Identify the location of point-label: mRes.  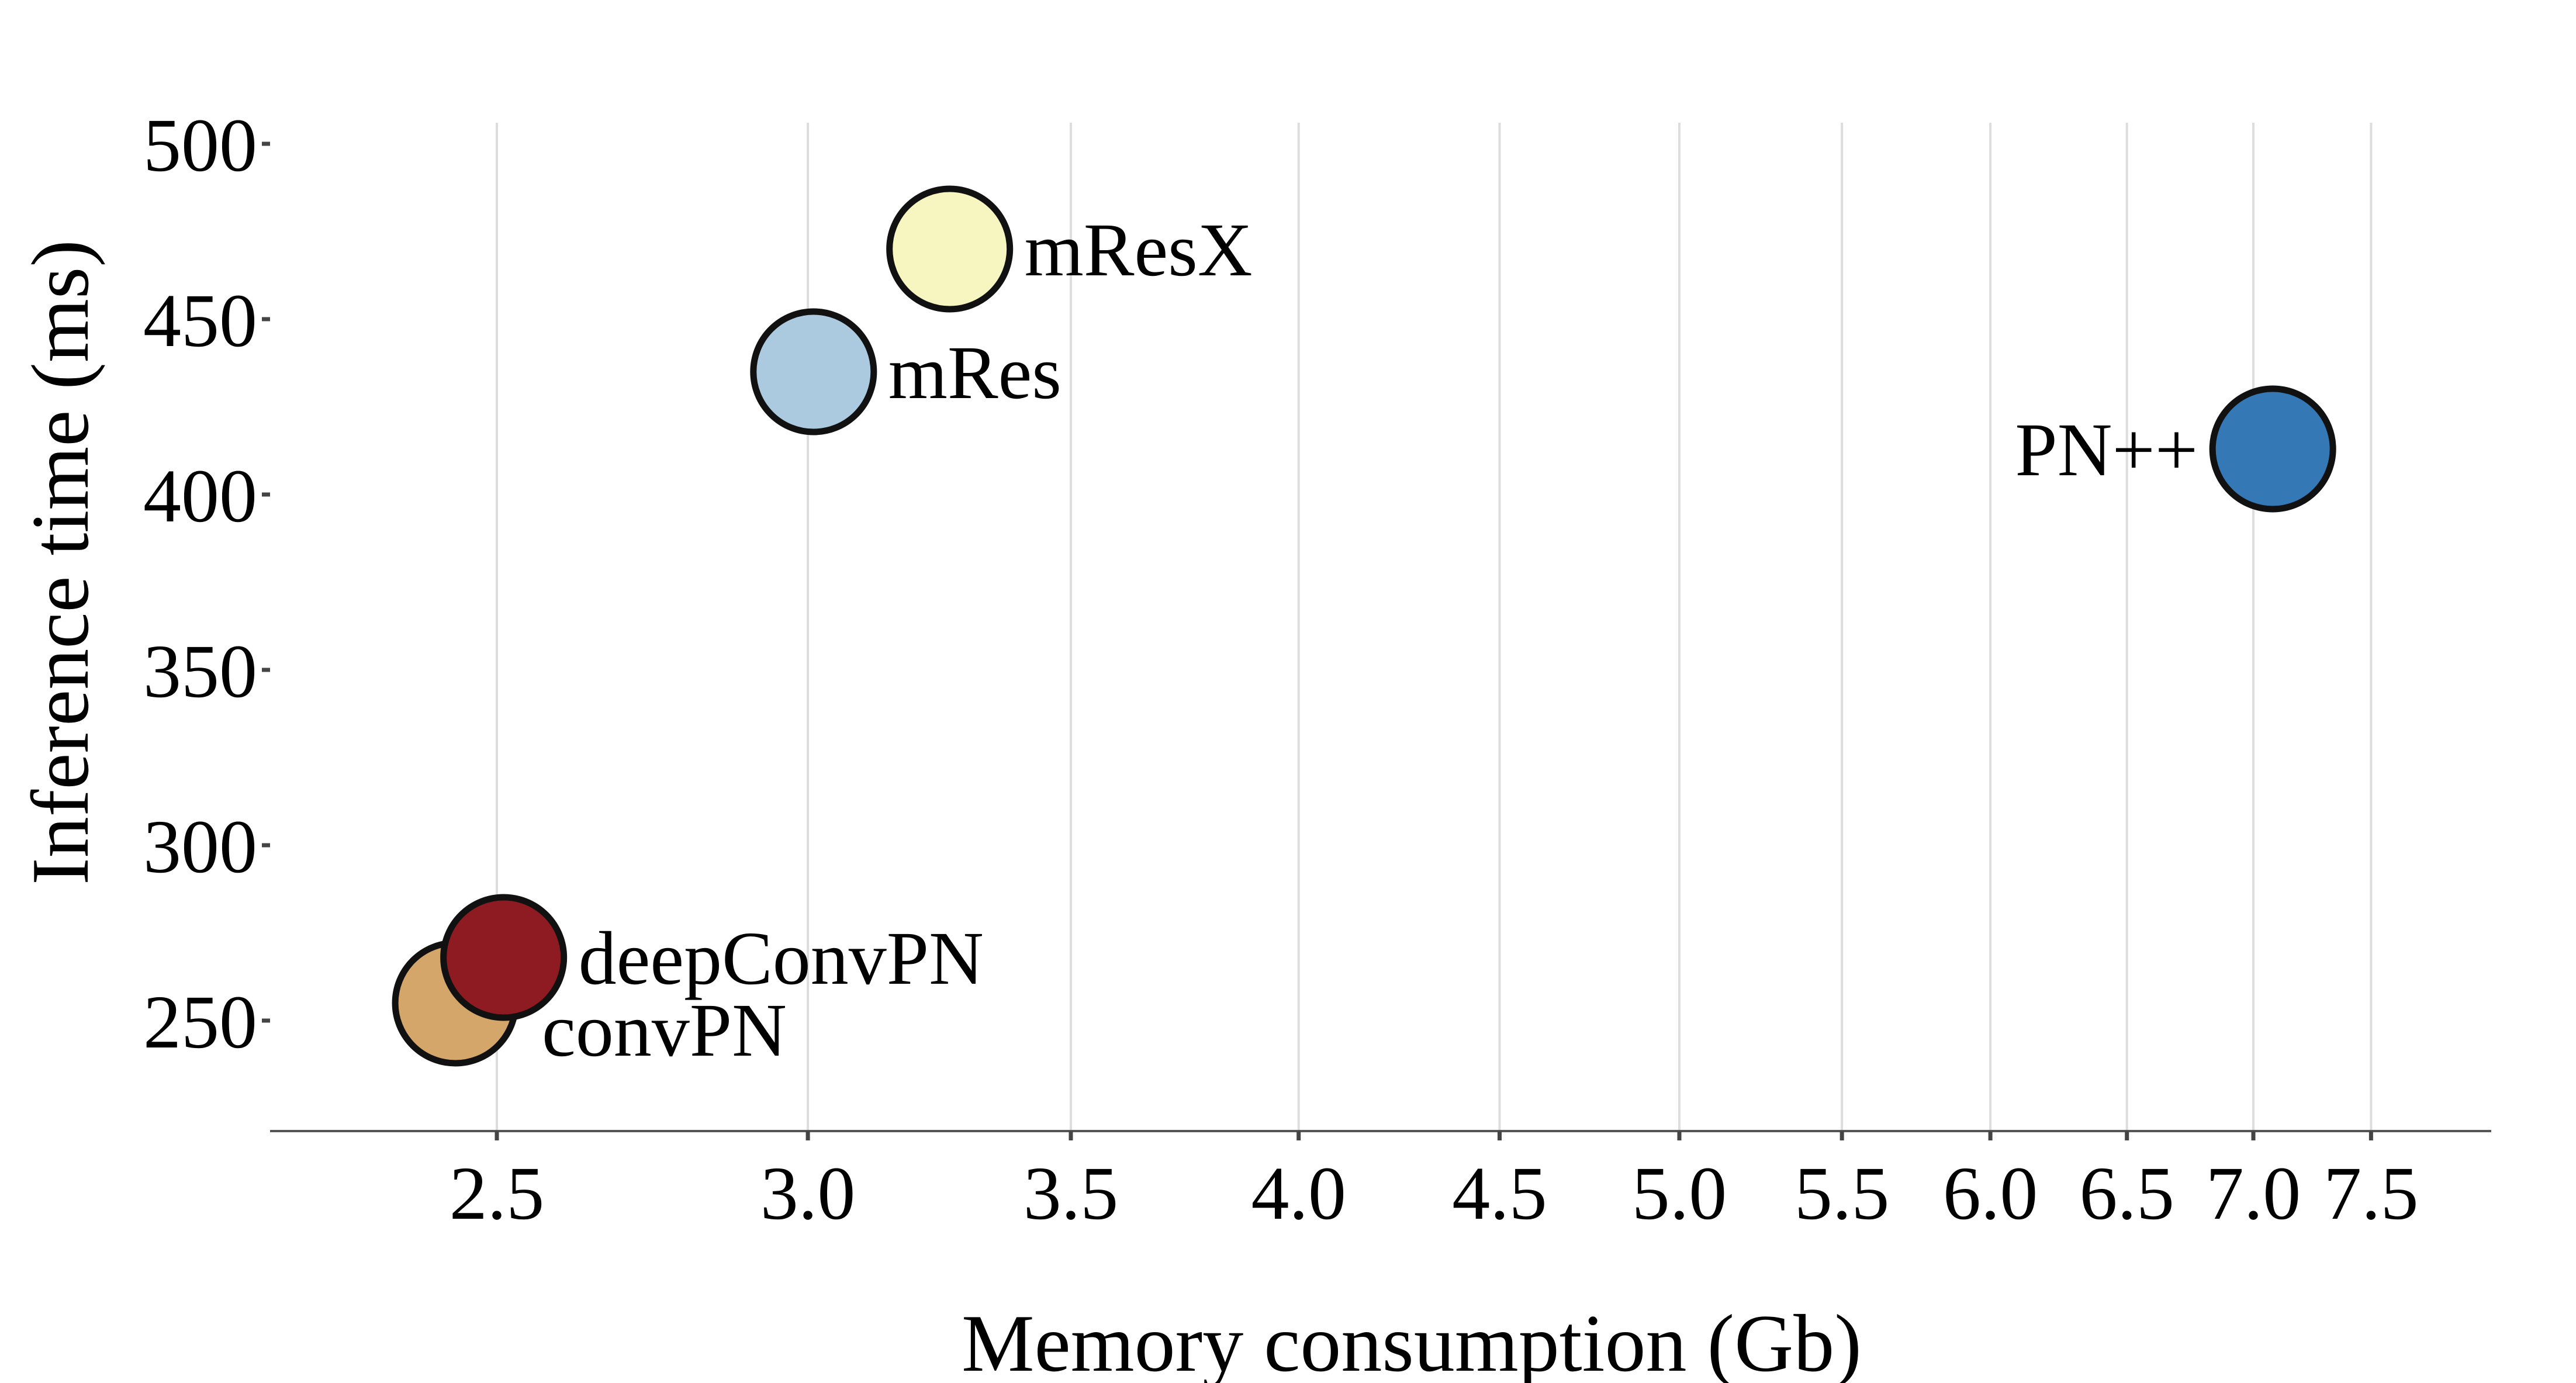
(974, 373).